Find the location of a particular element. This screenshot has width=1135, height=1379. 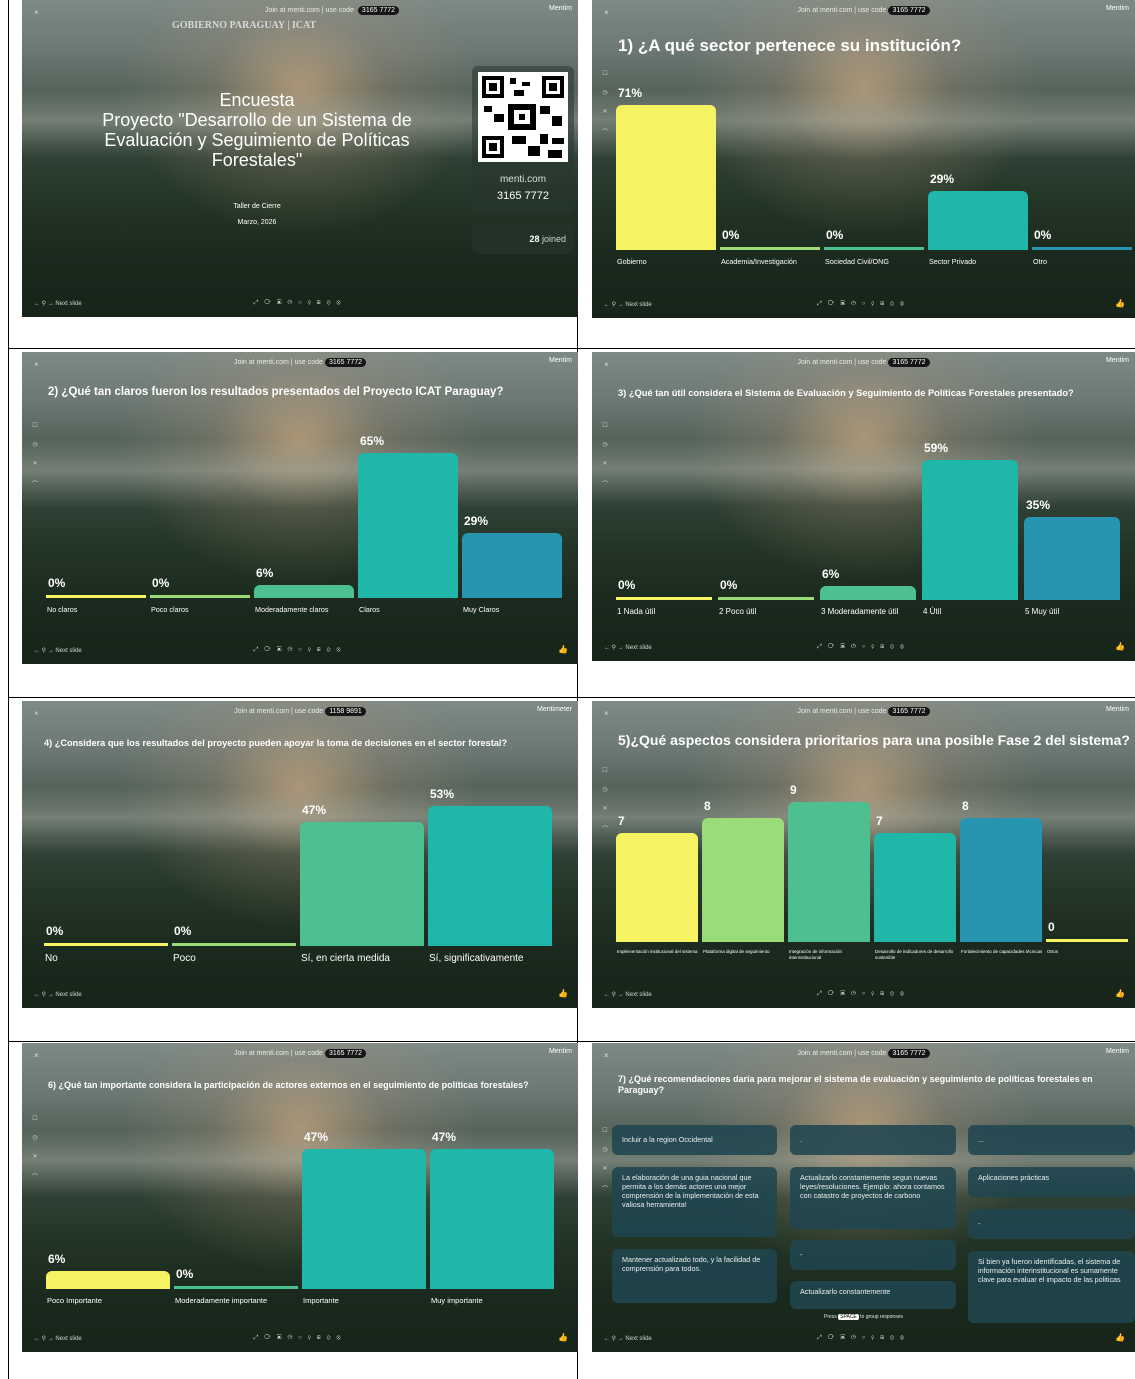

category-label: 3 Moderadamente útil is located at coordinates (860, 611).